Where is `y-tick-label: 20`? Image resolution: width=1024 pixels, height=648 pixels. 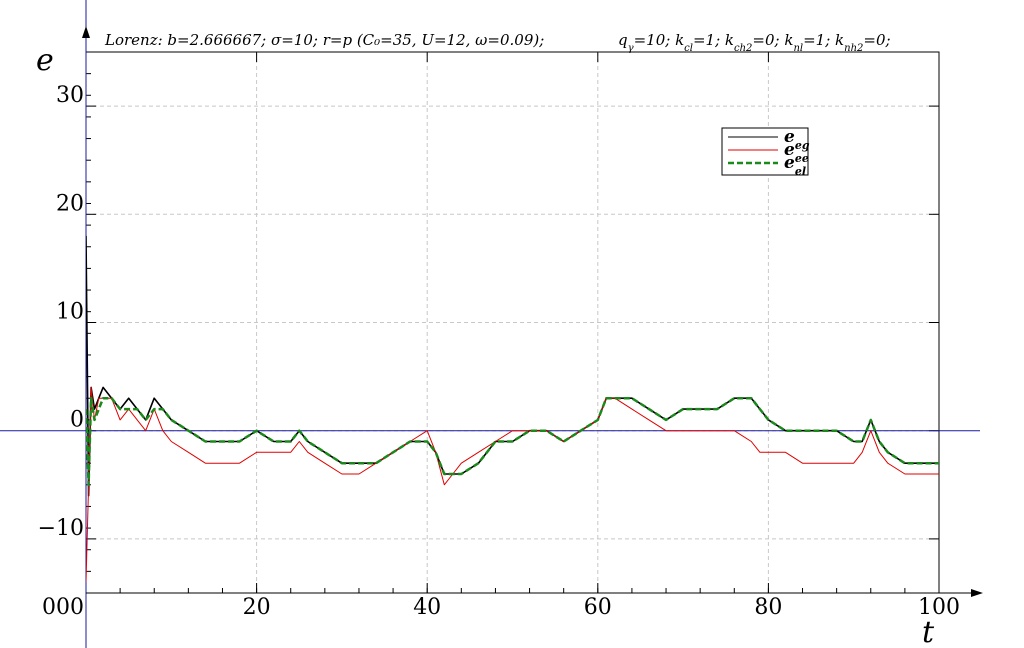
y-tick-label: 20 is located at coordinates (70, 203).